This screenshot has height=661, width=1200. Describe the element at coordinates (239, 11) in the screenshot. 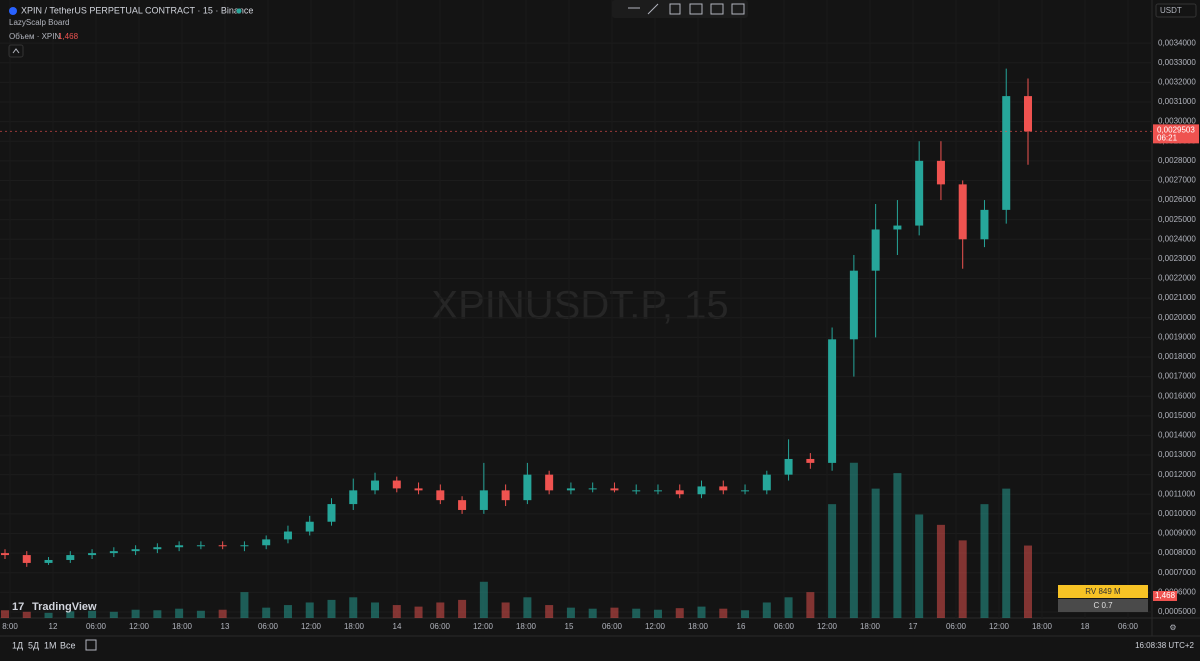

I see `status-dot` at that location.